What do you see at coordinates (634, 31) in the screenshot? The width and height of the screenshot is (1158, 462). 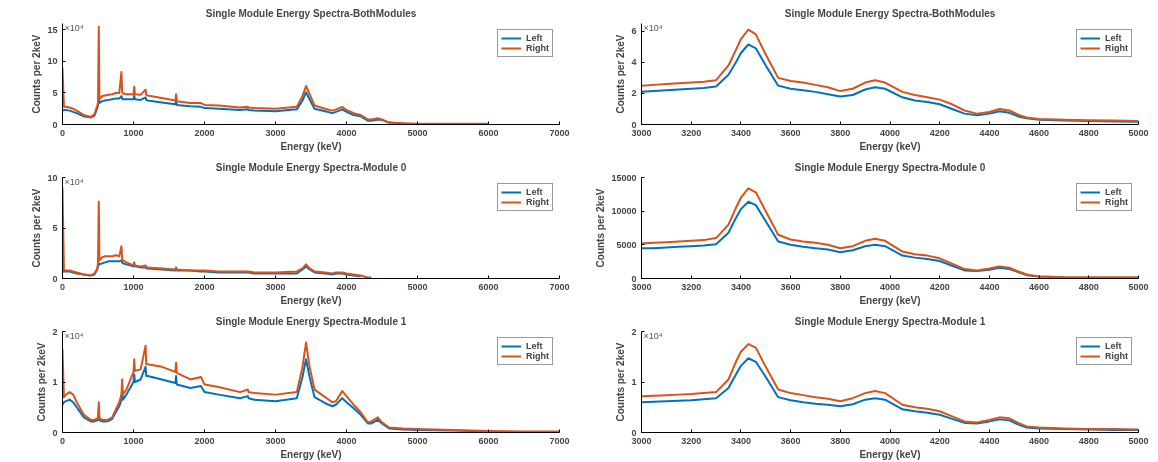 I see `y-tick-label: 6` at bounding box center [634, 31].